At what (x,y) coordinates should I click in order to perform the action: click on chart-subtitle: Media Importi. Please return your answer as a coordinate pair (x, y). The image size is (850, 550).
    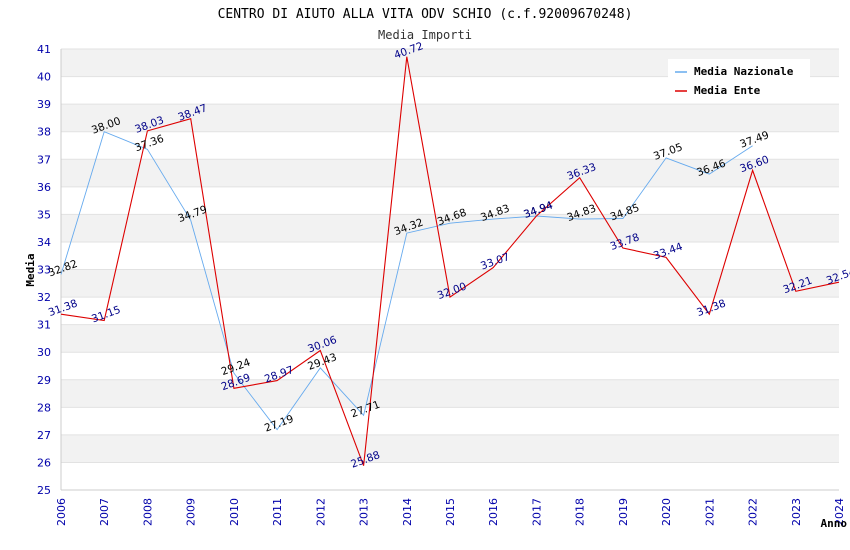
    Looking at the image, I should click on (425, 35).